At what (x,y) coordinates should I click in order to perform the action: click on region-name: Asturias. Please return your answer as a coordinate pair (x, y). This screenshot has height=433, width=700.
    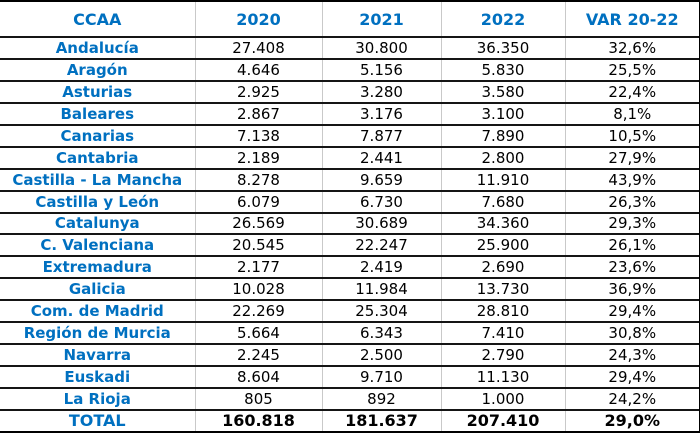
    Looking at the image, I should click on (97, 91).